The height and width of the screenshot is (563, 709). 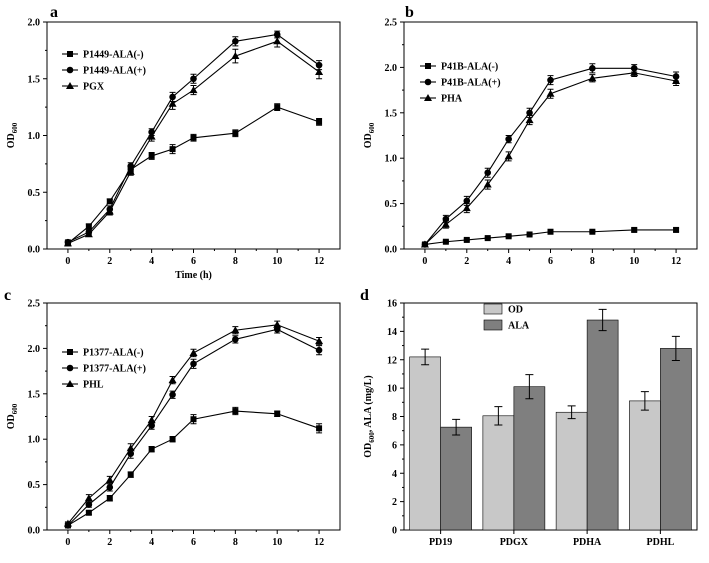 I want to click on legend-label: PGX, so click(x=94, y=87).